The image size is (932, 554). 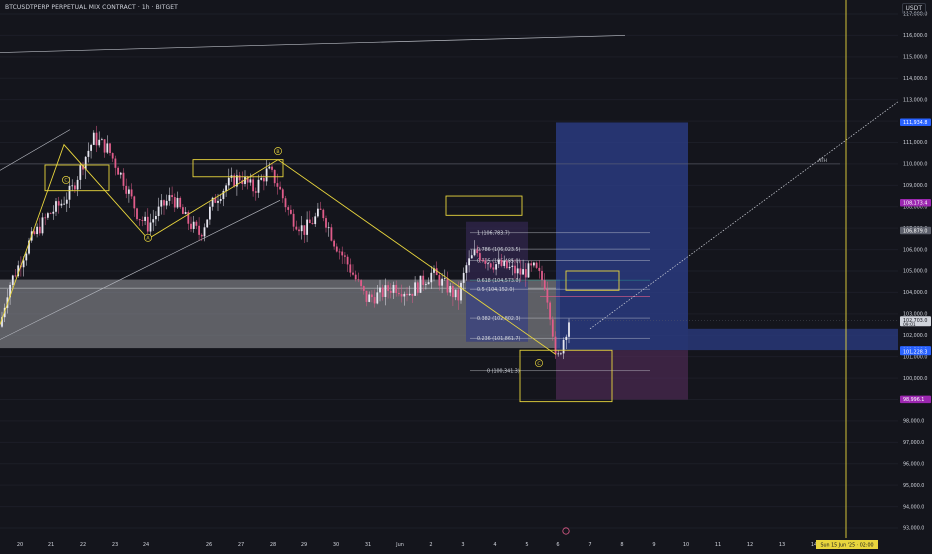 I want to click on fib-level-label: 1 (106,783.7), so click(x=493, y=234).